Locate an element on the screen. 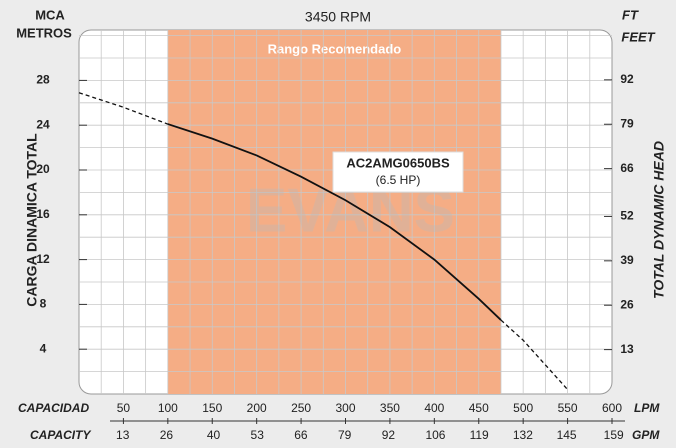  x-unit: LPM is located at coordinates (647, 408).